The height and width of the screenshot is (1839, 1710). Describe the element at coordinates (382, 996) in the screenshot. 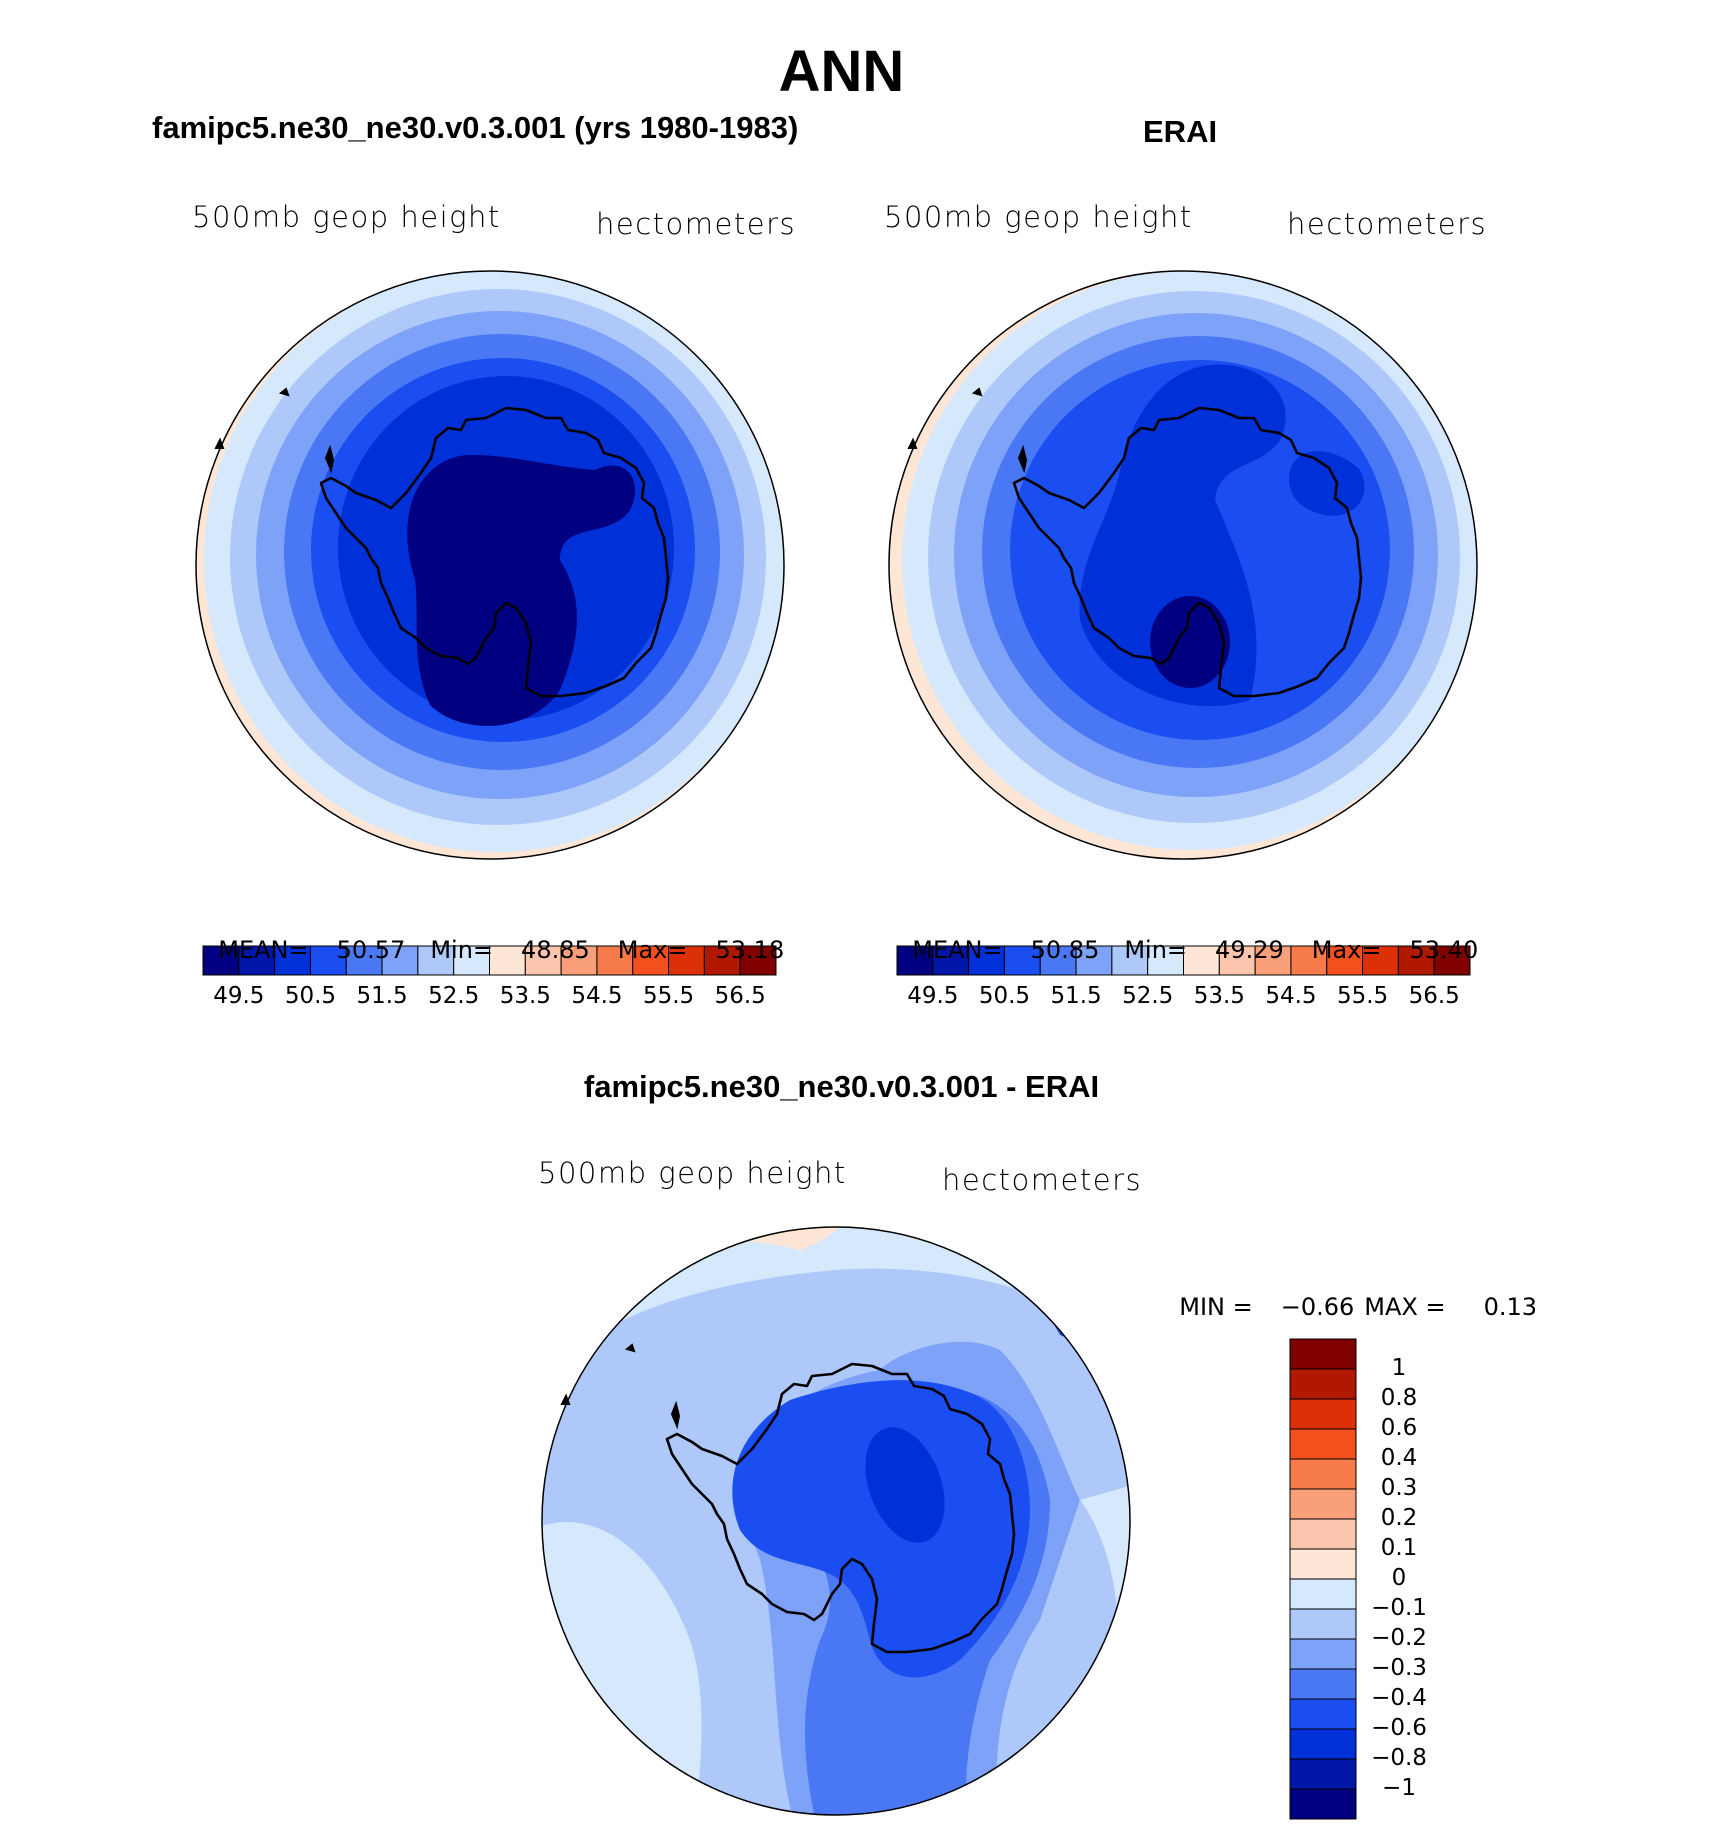

I see `panel1-colorbar-tick-label: 51.5` at that location.